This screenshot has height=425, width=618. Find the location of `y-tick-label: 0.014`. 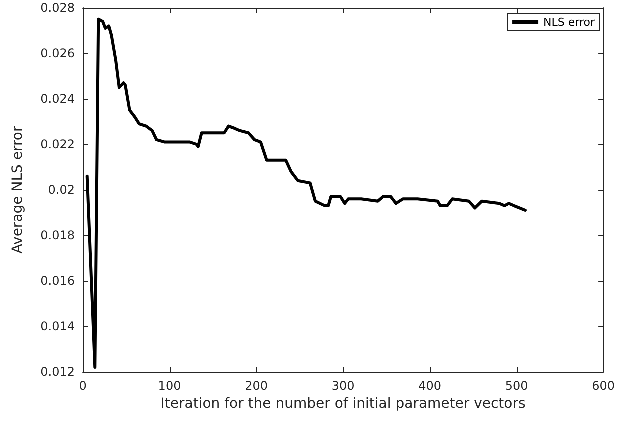

y-tick-label: 0.014 is located at coordinates (57, 327).